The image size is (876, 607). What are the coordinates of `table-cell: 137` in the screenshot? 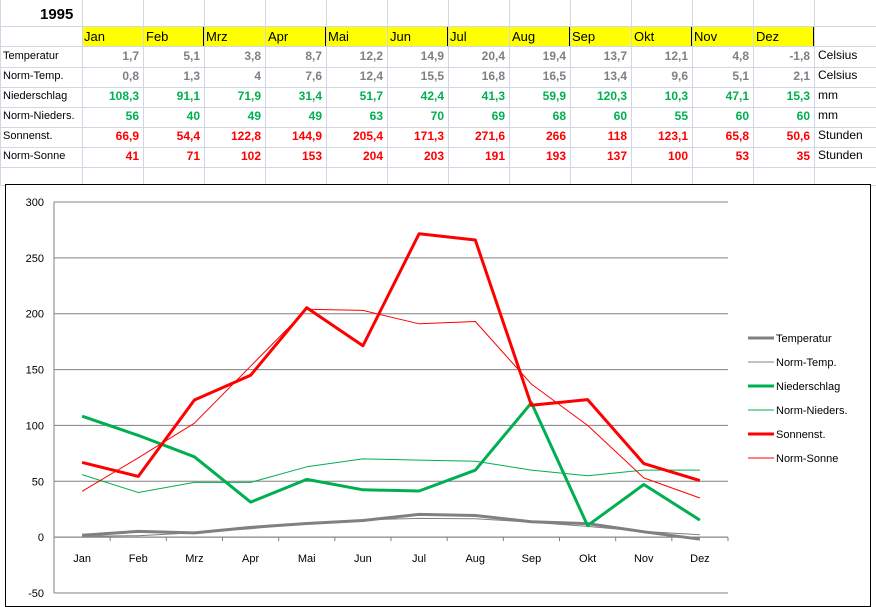 It's located at (616, 156).